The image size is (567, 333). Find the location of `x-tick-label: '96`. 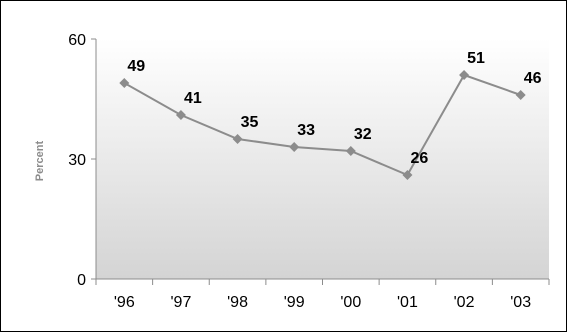

x-tick-label: '96 is located at coordinates (124, 302).